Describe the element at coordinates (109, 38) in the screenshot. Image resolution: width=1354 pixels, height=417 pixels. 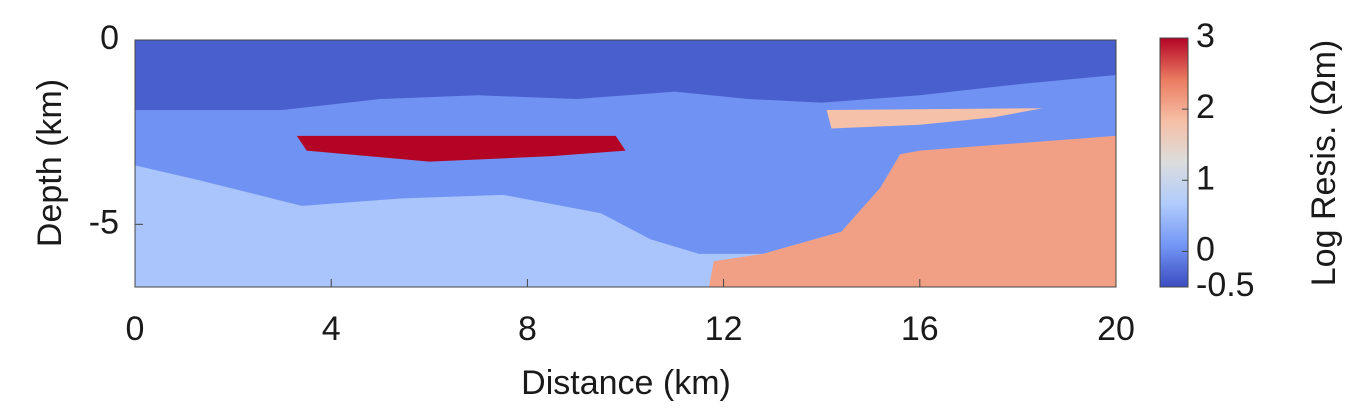
I see `y-tick-label: 0` at that location.